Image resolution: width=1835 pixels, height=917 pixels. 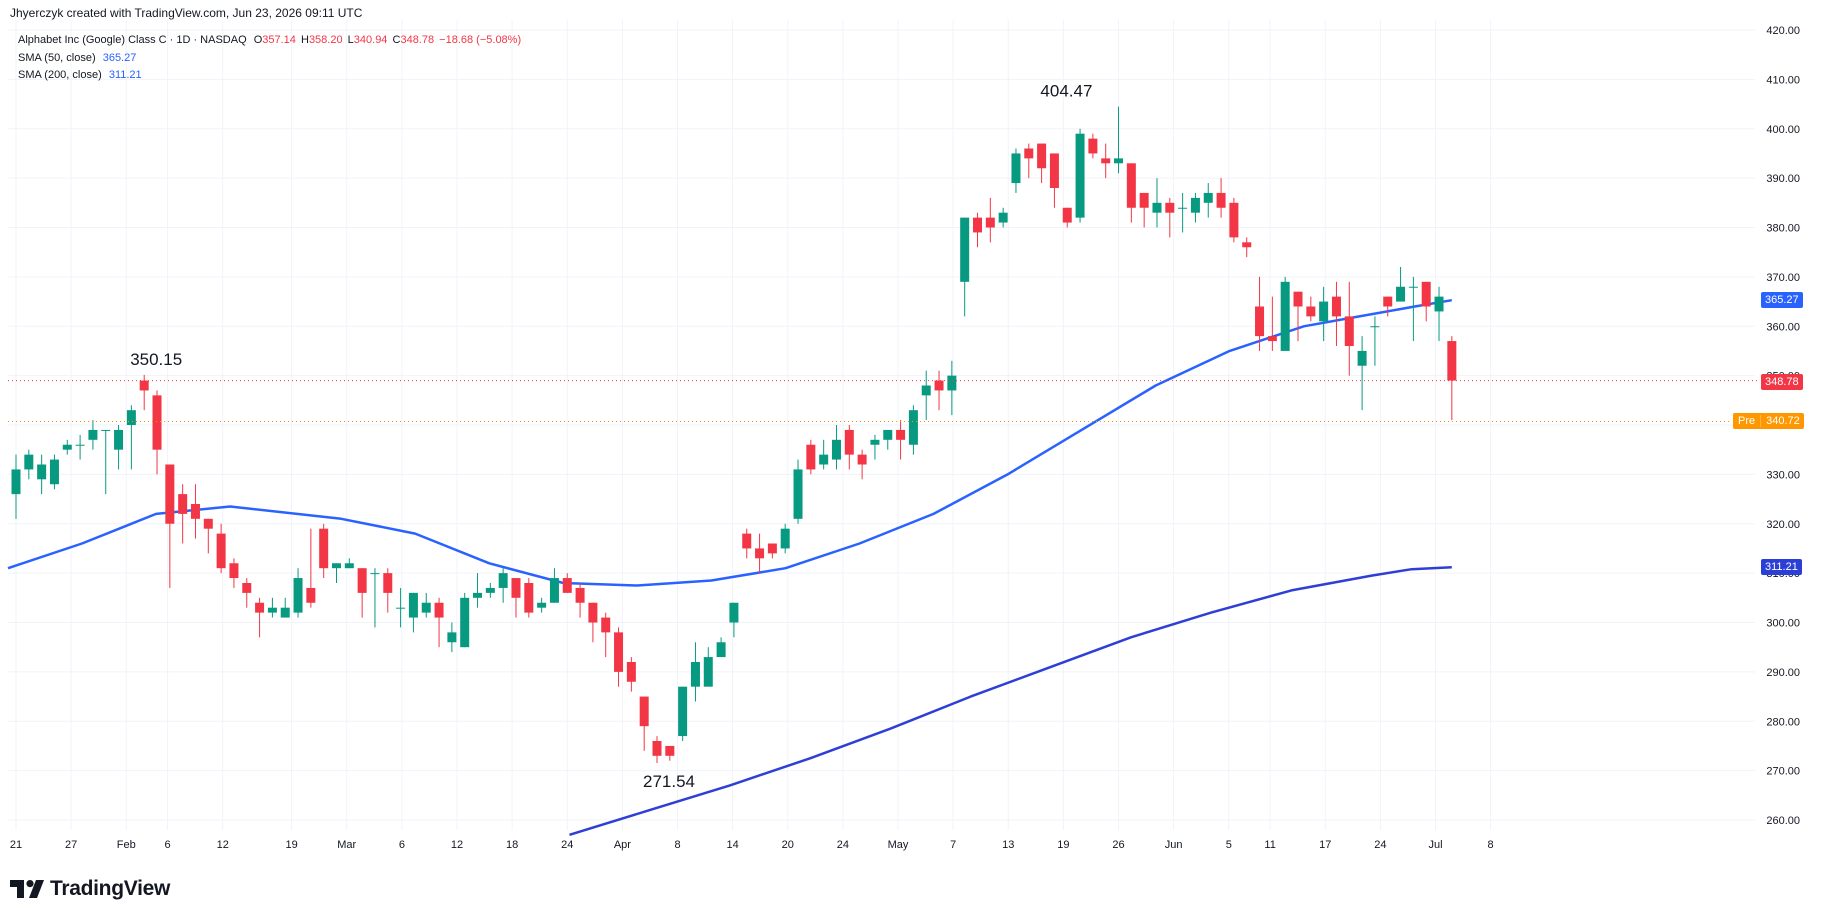 What do you see at coordinates (1229, 845) in the screenshot?
I see `time-tick-label: 5` at bounding box center [1229, 845].